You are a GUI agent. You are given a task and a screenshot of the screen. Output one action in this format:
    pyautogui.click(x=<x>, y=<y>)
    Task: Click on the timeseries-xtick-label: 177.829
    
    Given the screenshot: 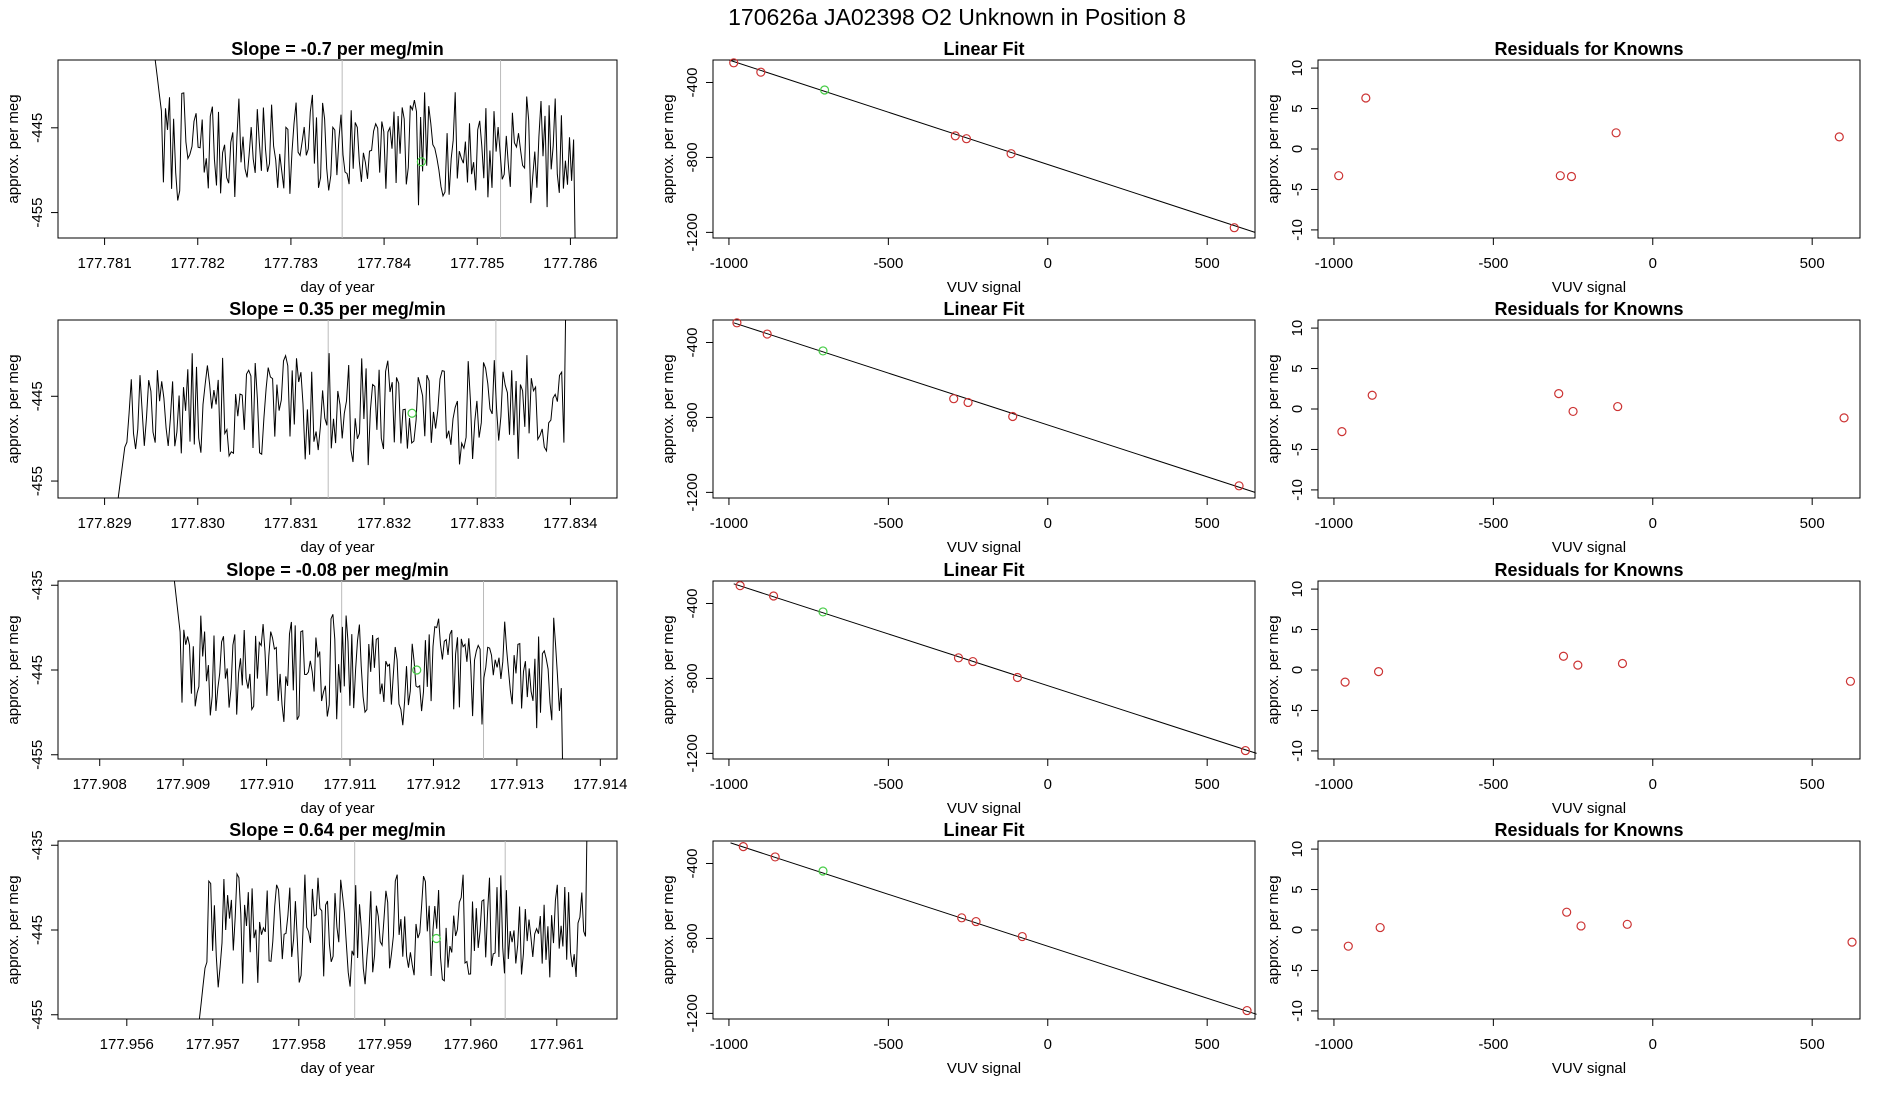 What is the action you would take?
    pyautogui.click(x=104, y=523)
    